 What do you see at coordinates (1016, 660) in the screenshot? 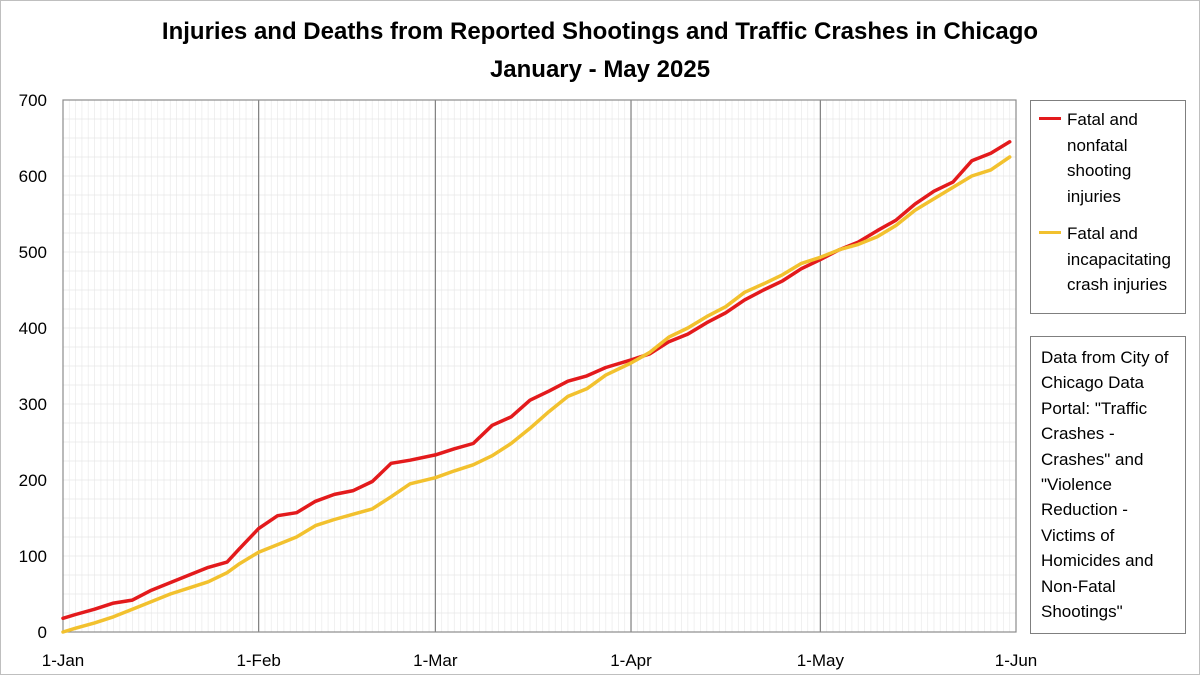
I see `x-tick-label: 1-Jun` at bounding box center [1016, 660].